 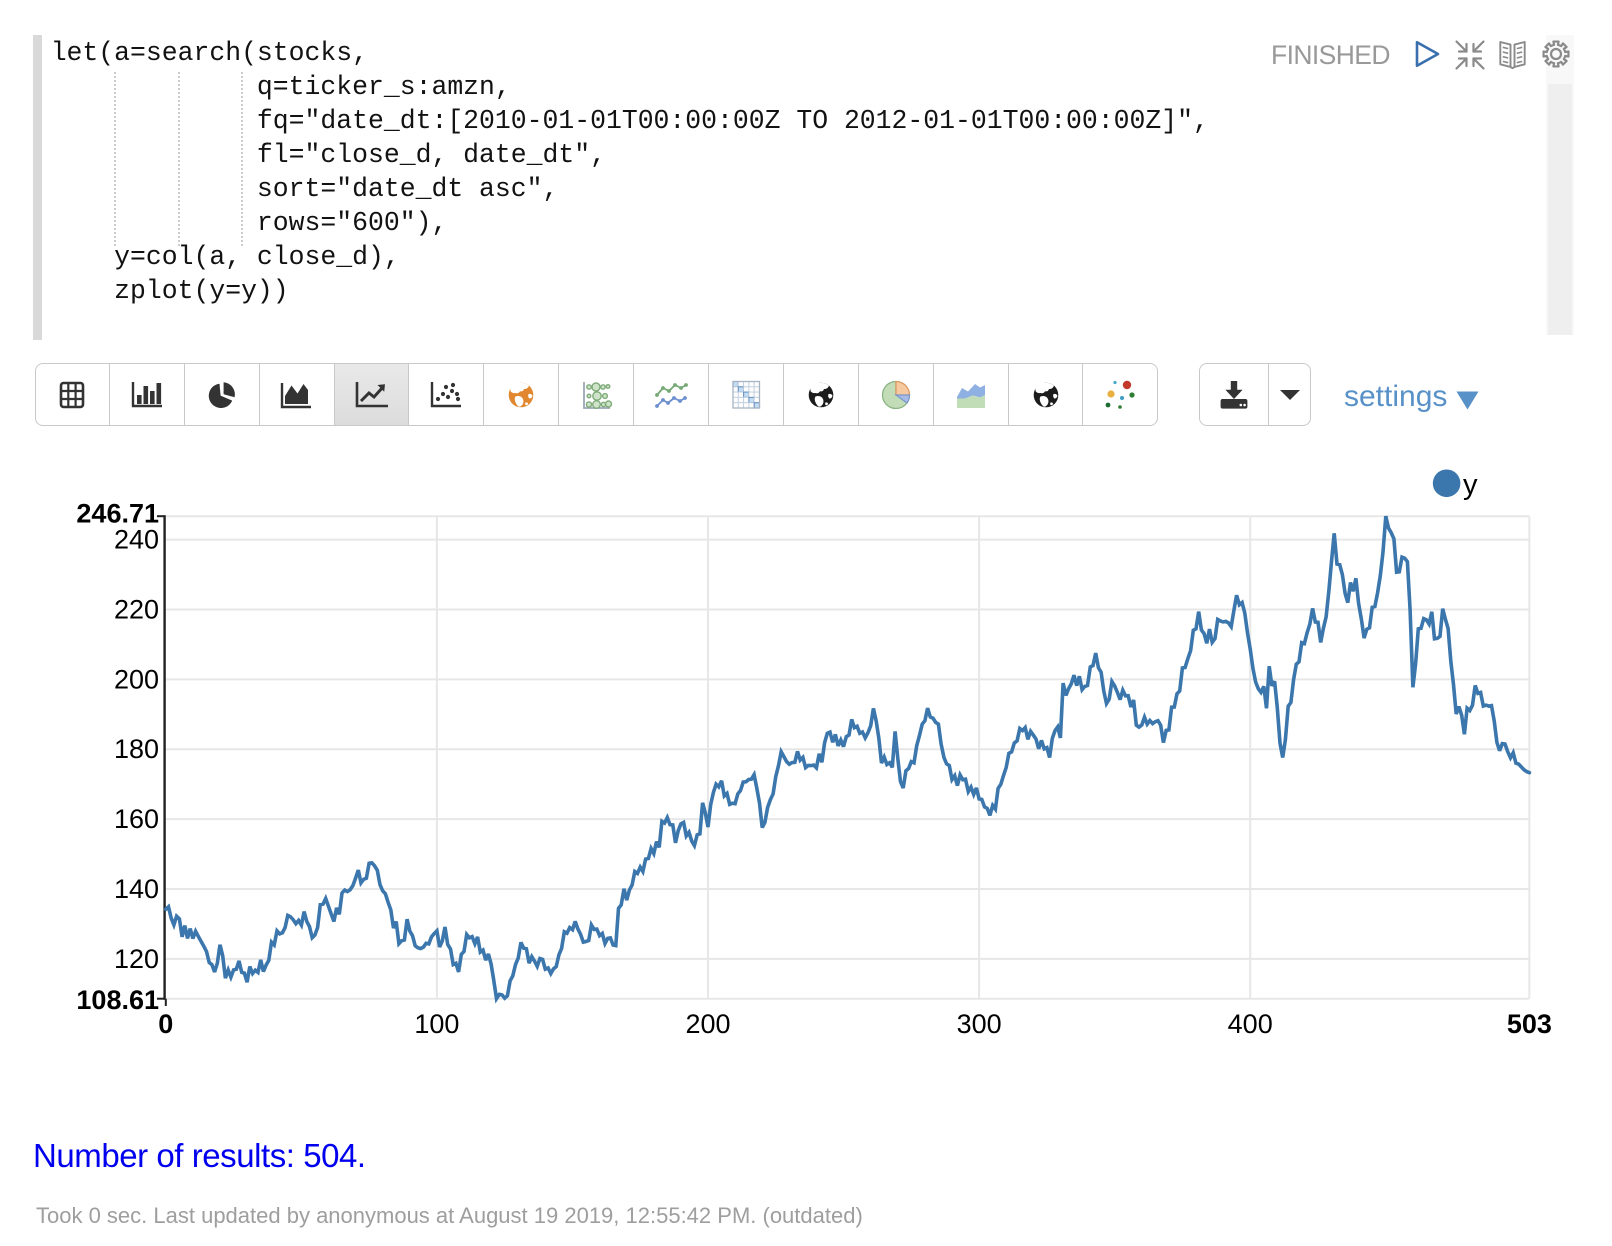 I want to click on svg-text: 0, so click(x=165, y=1024).